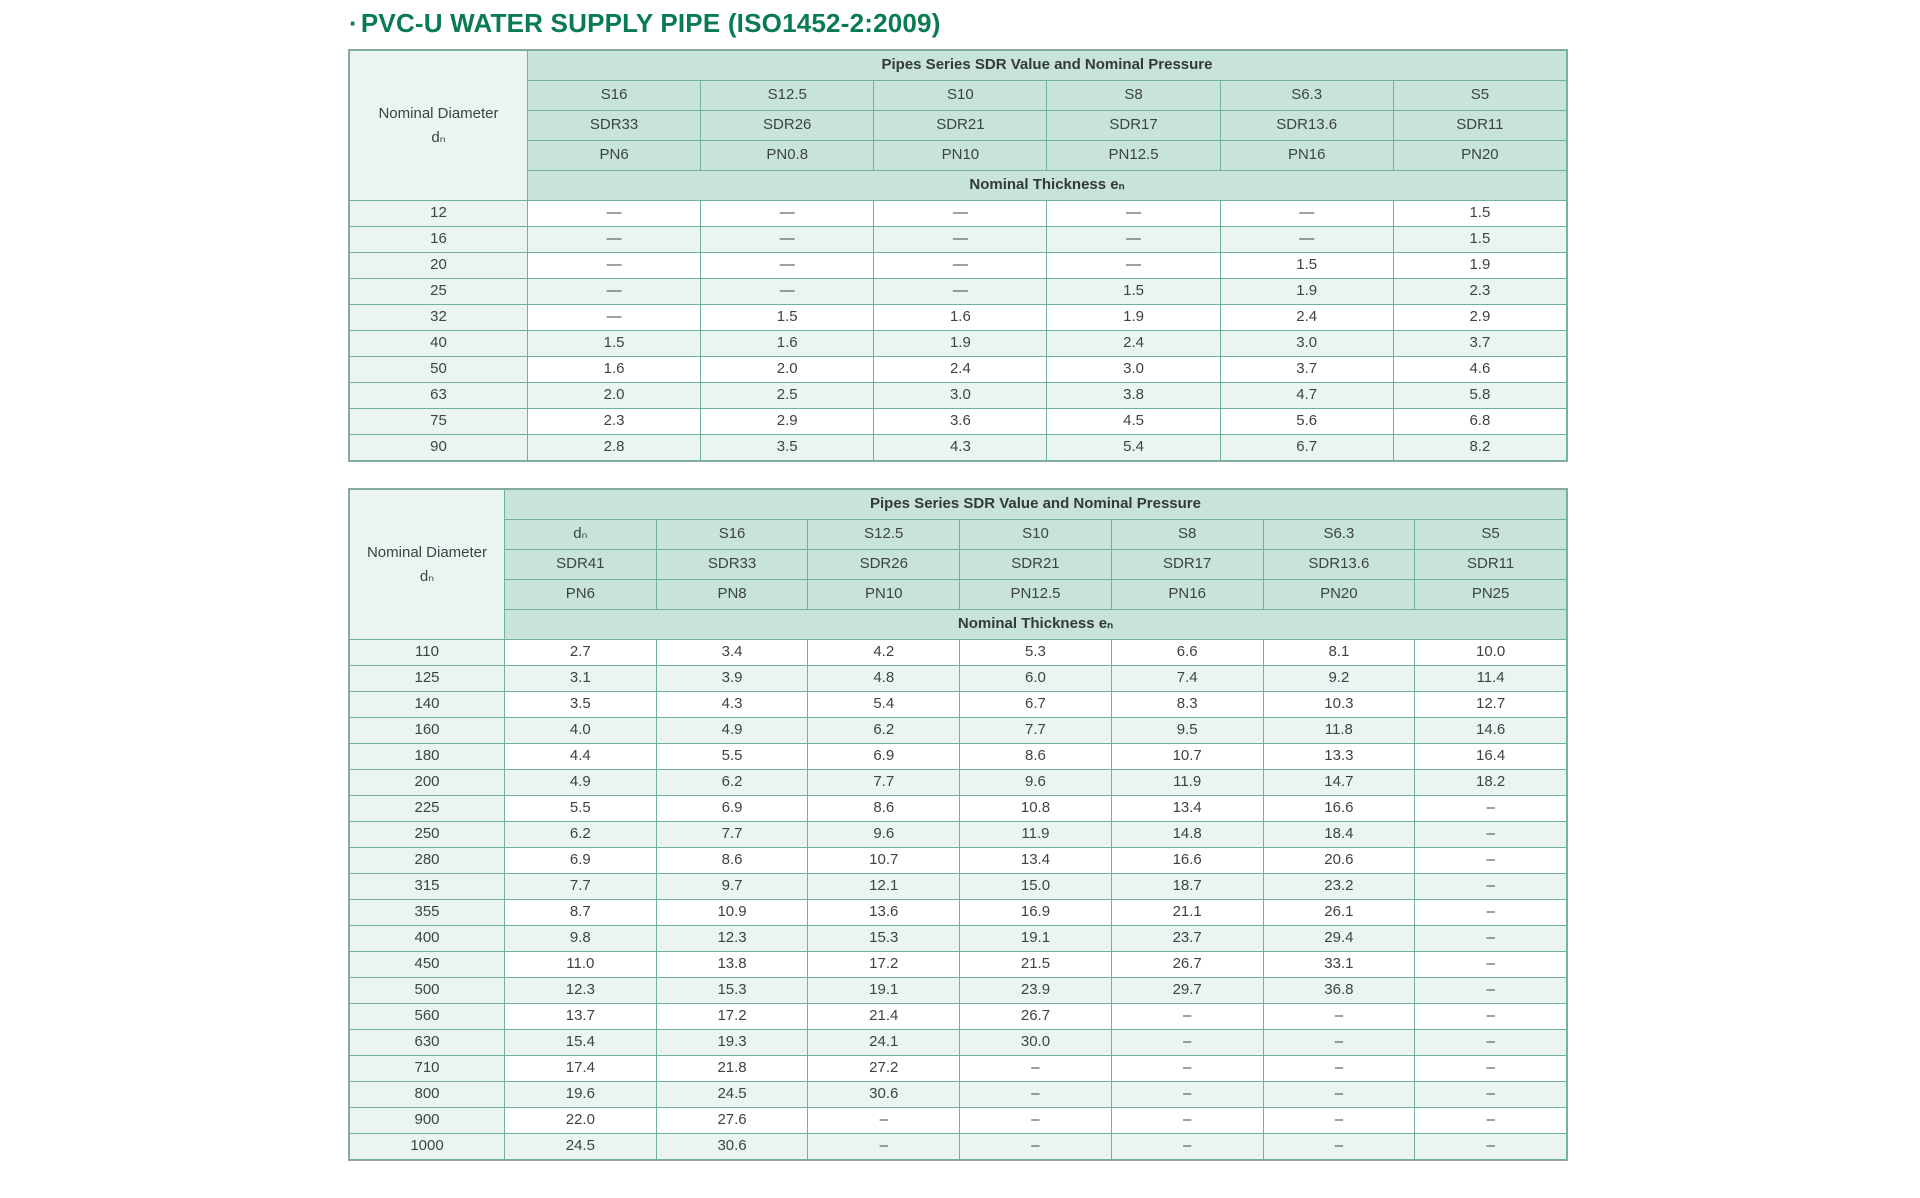 This screenshot has width=1920, height=1198. I want to click on diameter-cell: 225, so click(427, 808).